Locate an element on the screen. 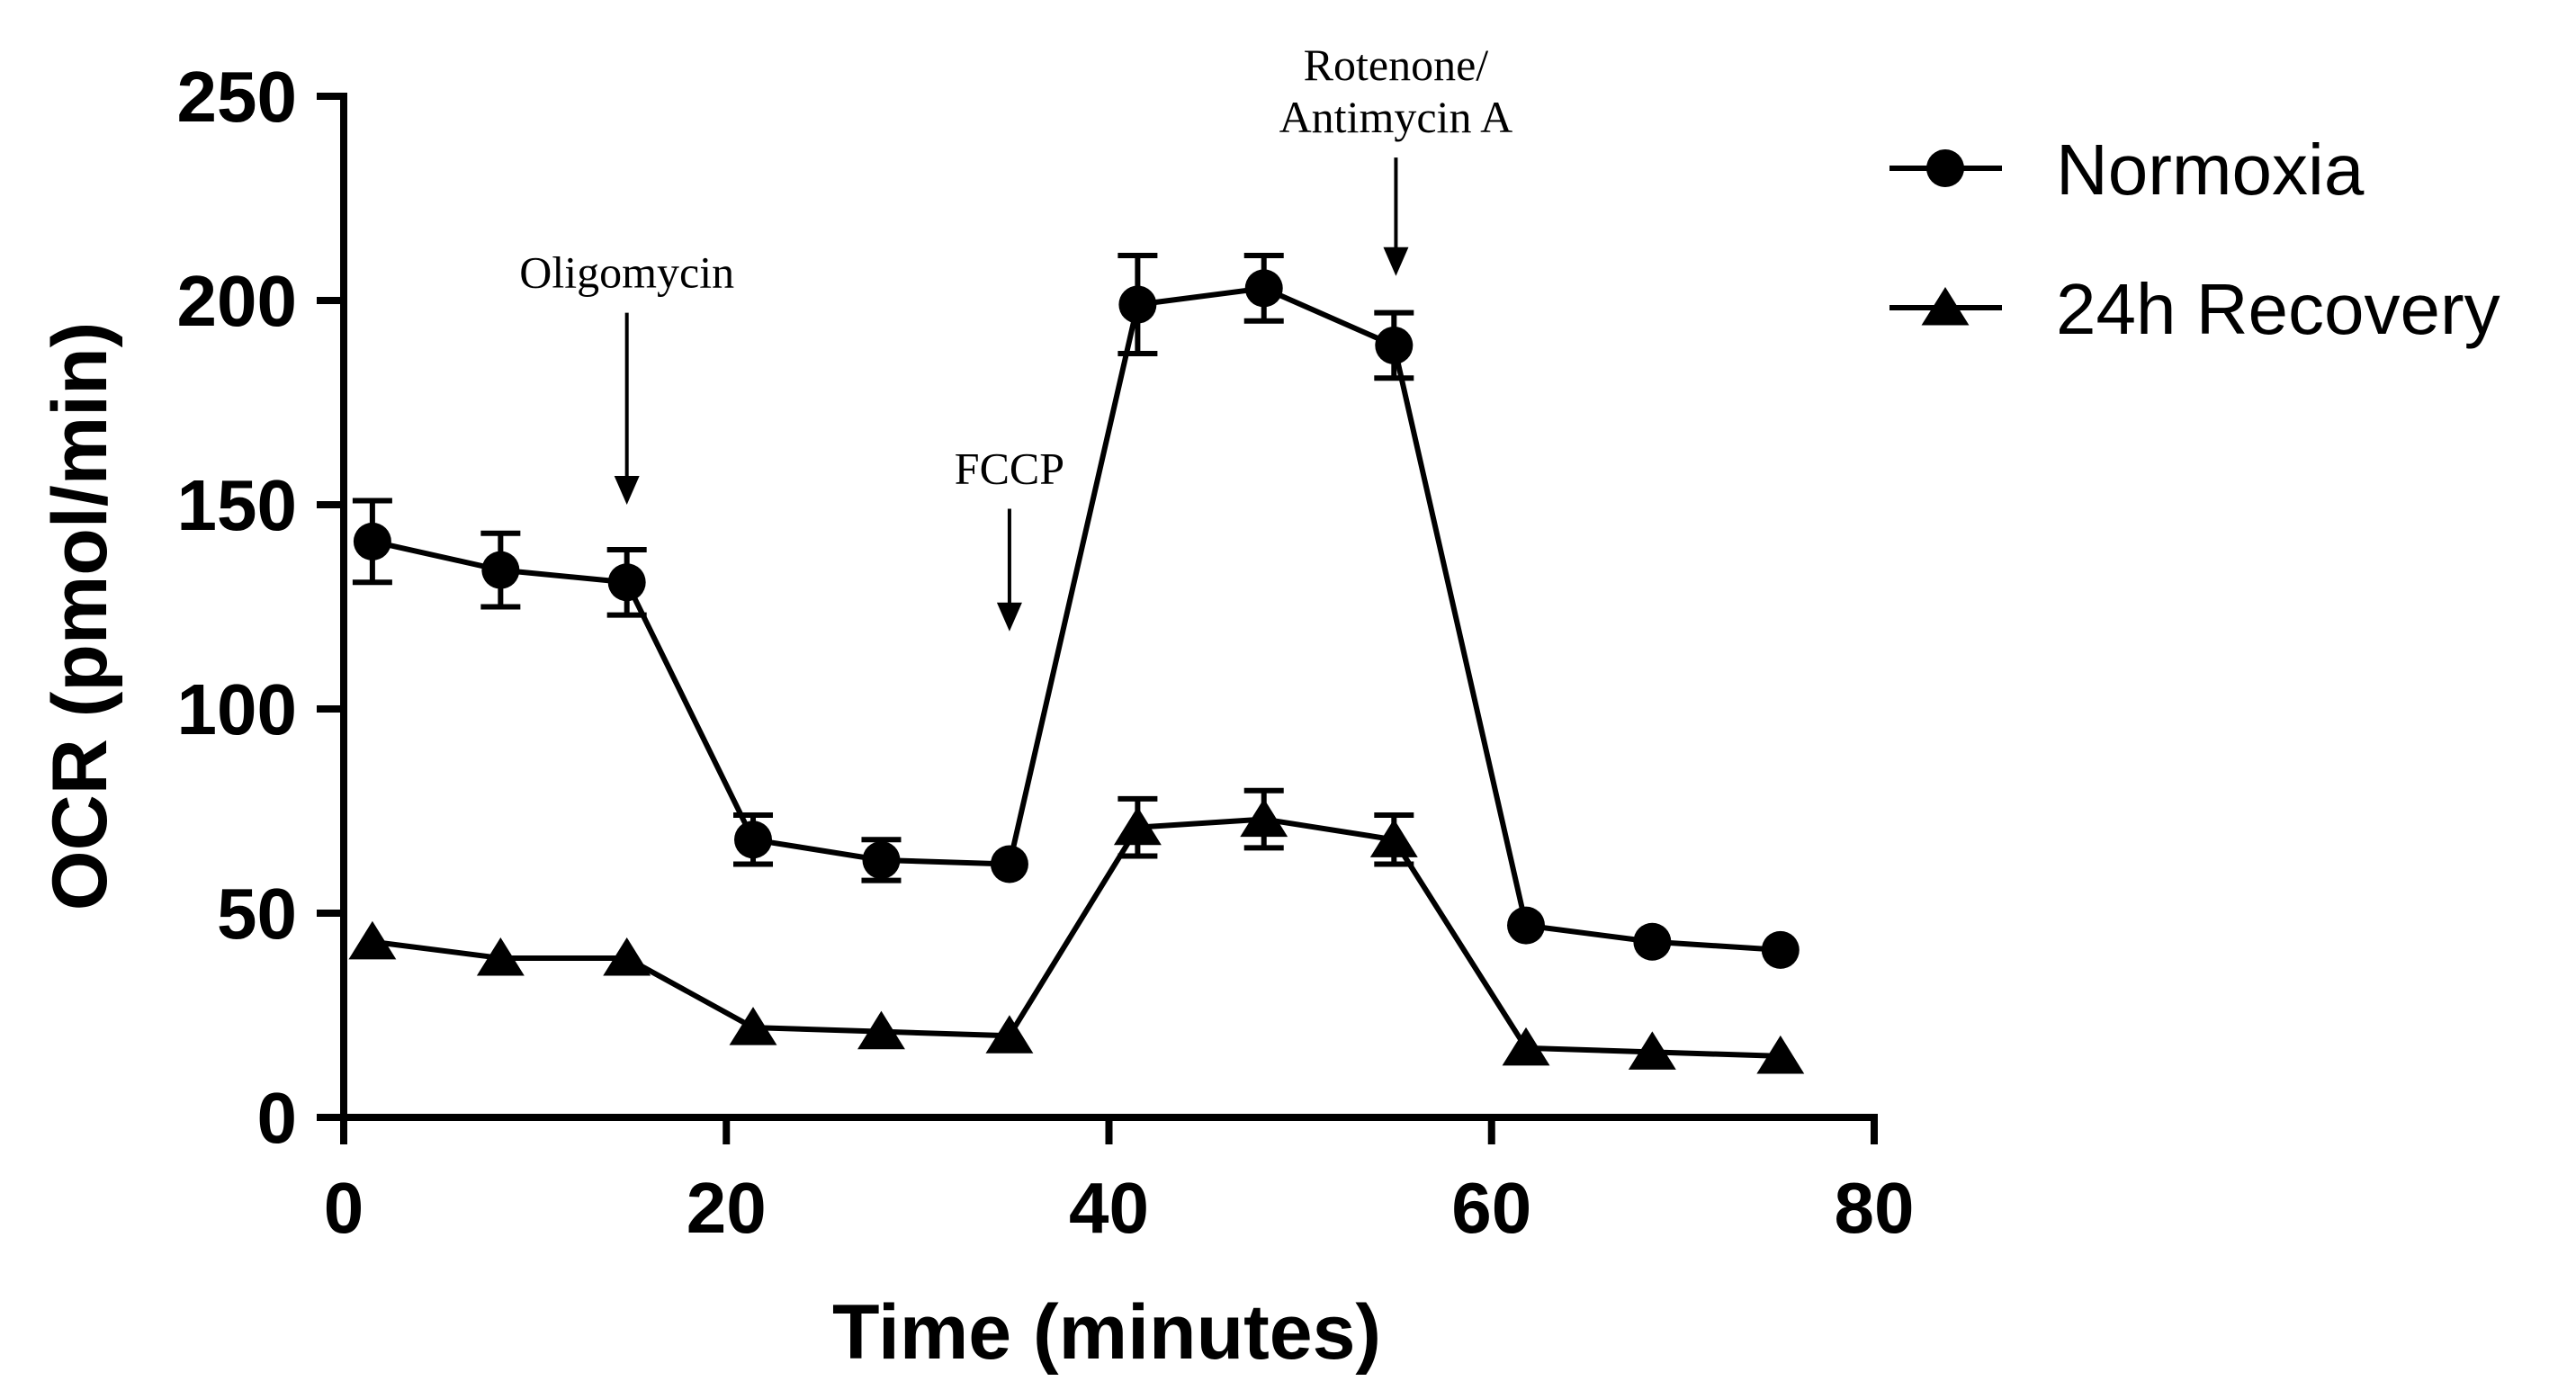  y-tick-label: 250 is located at coordinates (237, 97).